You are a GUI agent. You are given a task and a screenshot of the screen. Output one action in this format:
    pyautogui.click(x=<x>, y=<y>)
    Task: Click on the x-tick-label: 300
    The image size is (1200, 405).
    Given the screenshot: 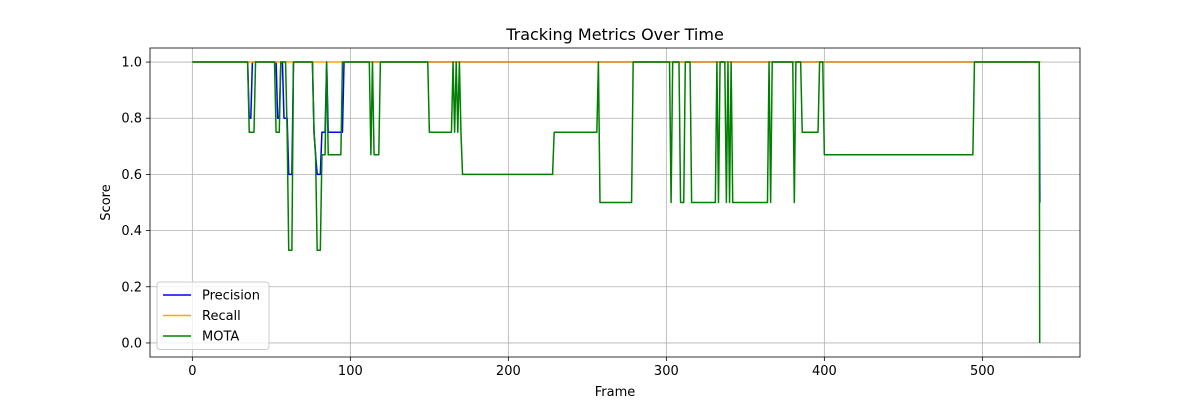 What is the action you would take?
    pyautogui.click(x=666, y=371)
    